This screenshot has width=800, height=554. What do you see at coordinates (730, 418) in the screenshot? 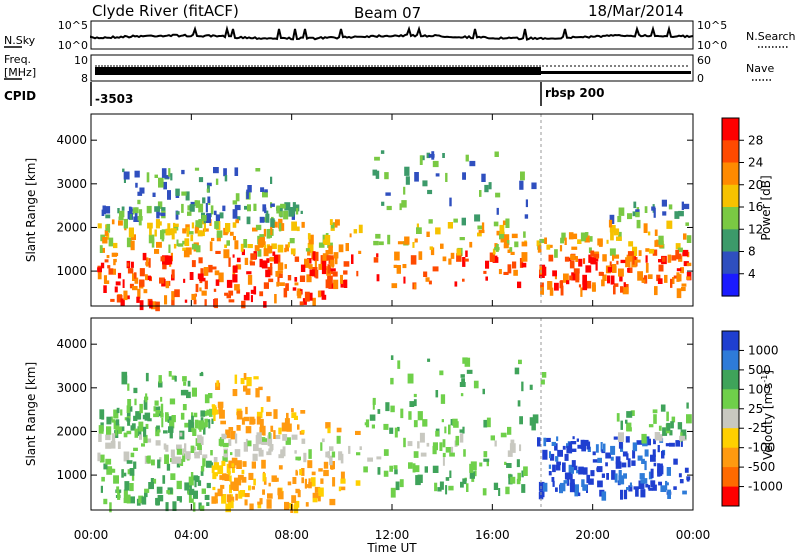
I see `colorbar-frame` at bounding box center [730, 418].